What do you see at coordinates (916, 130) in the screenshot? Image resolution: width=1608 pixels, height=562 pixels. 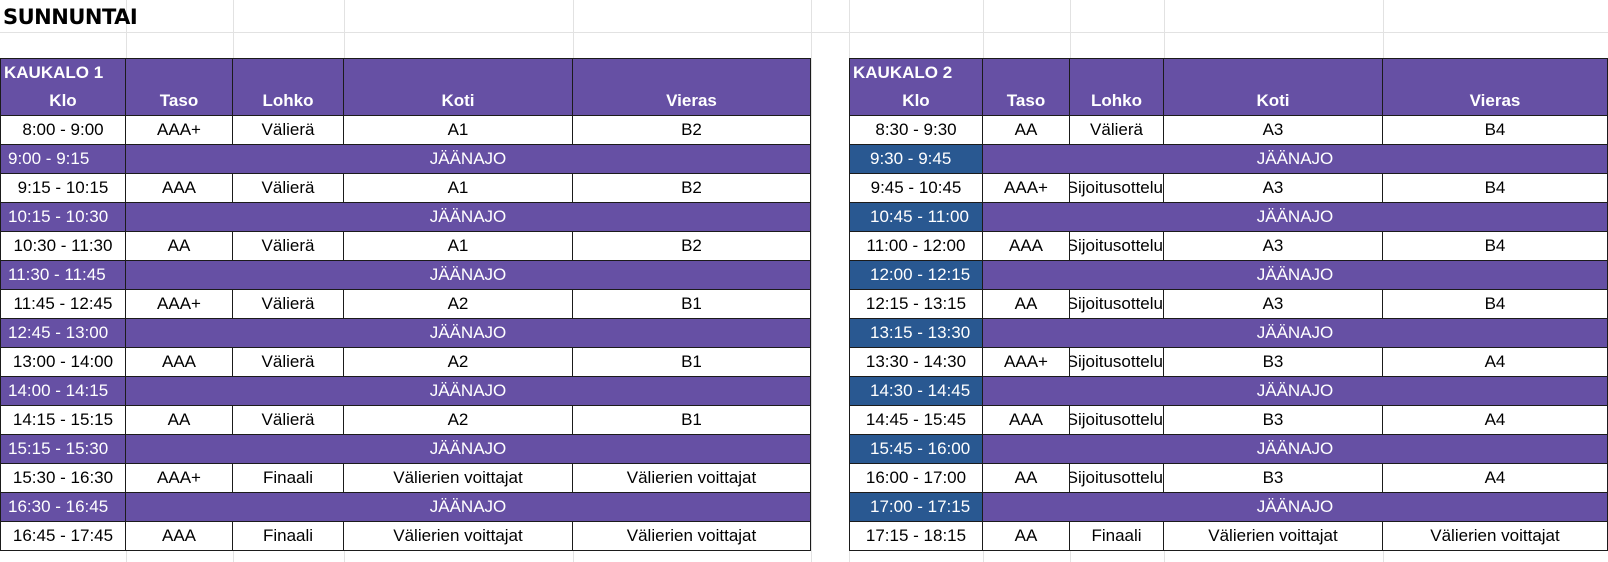 I see `time-cell: 8:30 - 9:30` at bounding box center [916, 130].